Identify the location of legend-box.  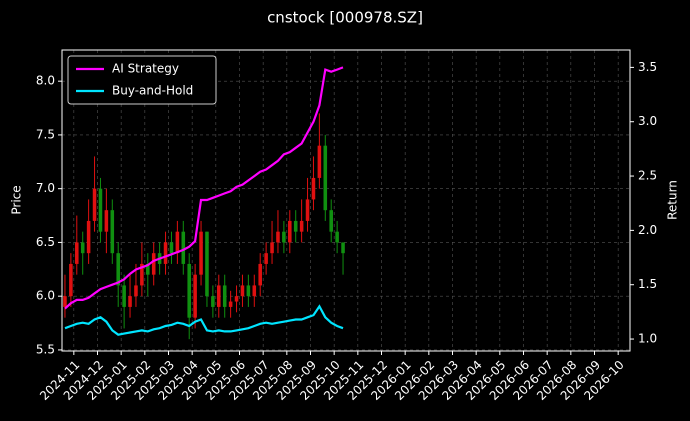
(142, 80).